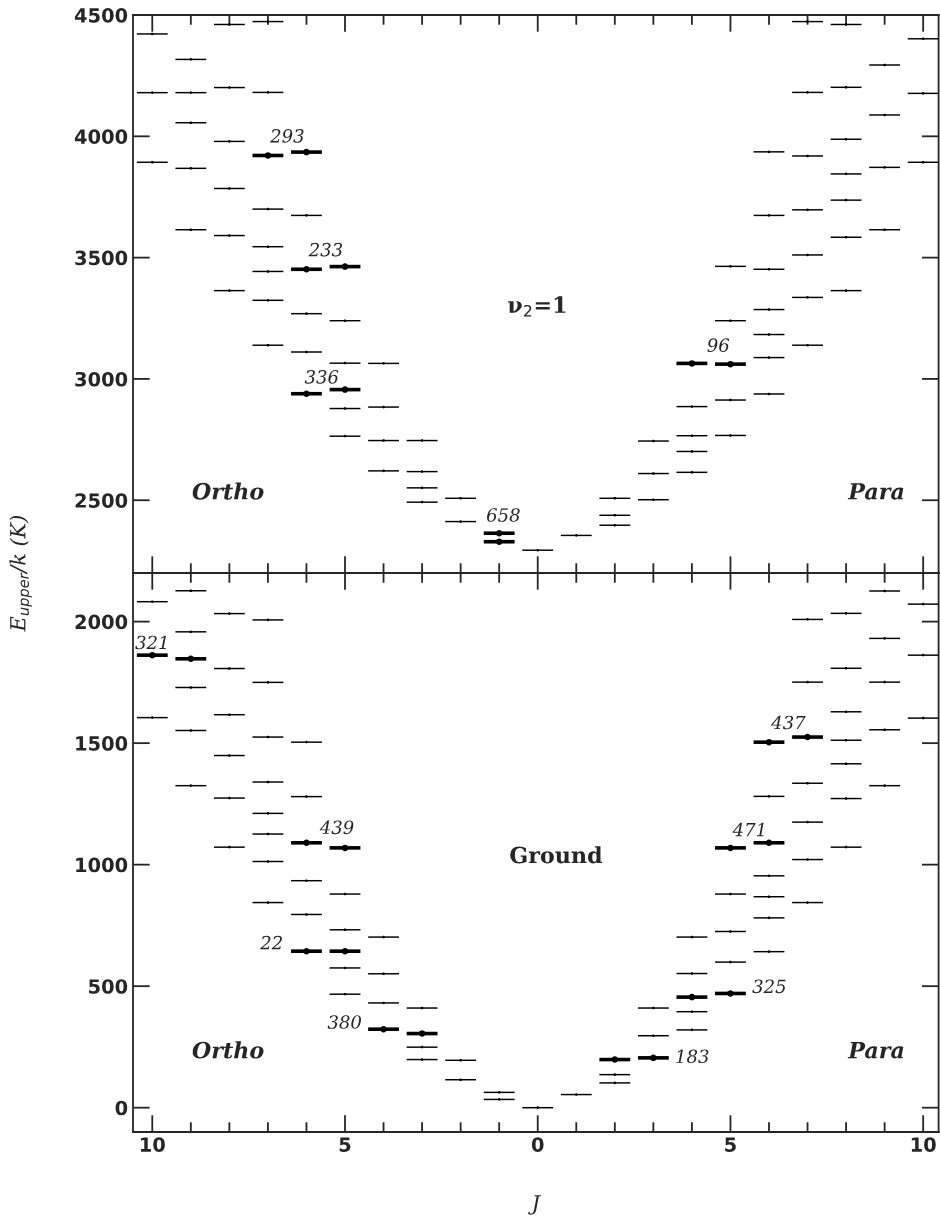 This screenshot has height=1221, width=940. Describe the element at coordinates (534, 1205) in the screenshot. I see `x-axis-title: J` at that location.